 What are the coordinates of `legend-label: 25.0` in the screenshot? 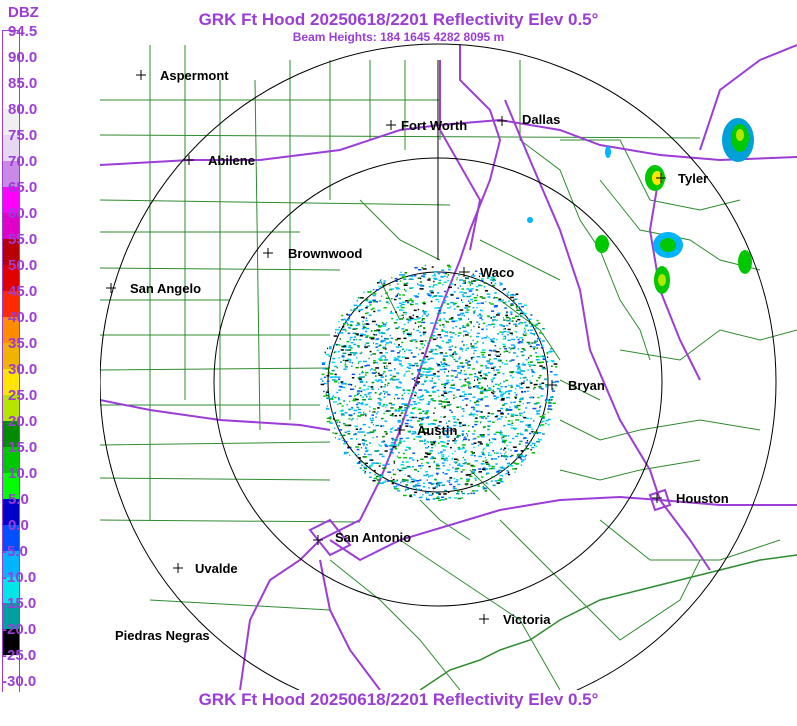 It's located at (23, 395).